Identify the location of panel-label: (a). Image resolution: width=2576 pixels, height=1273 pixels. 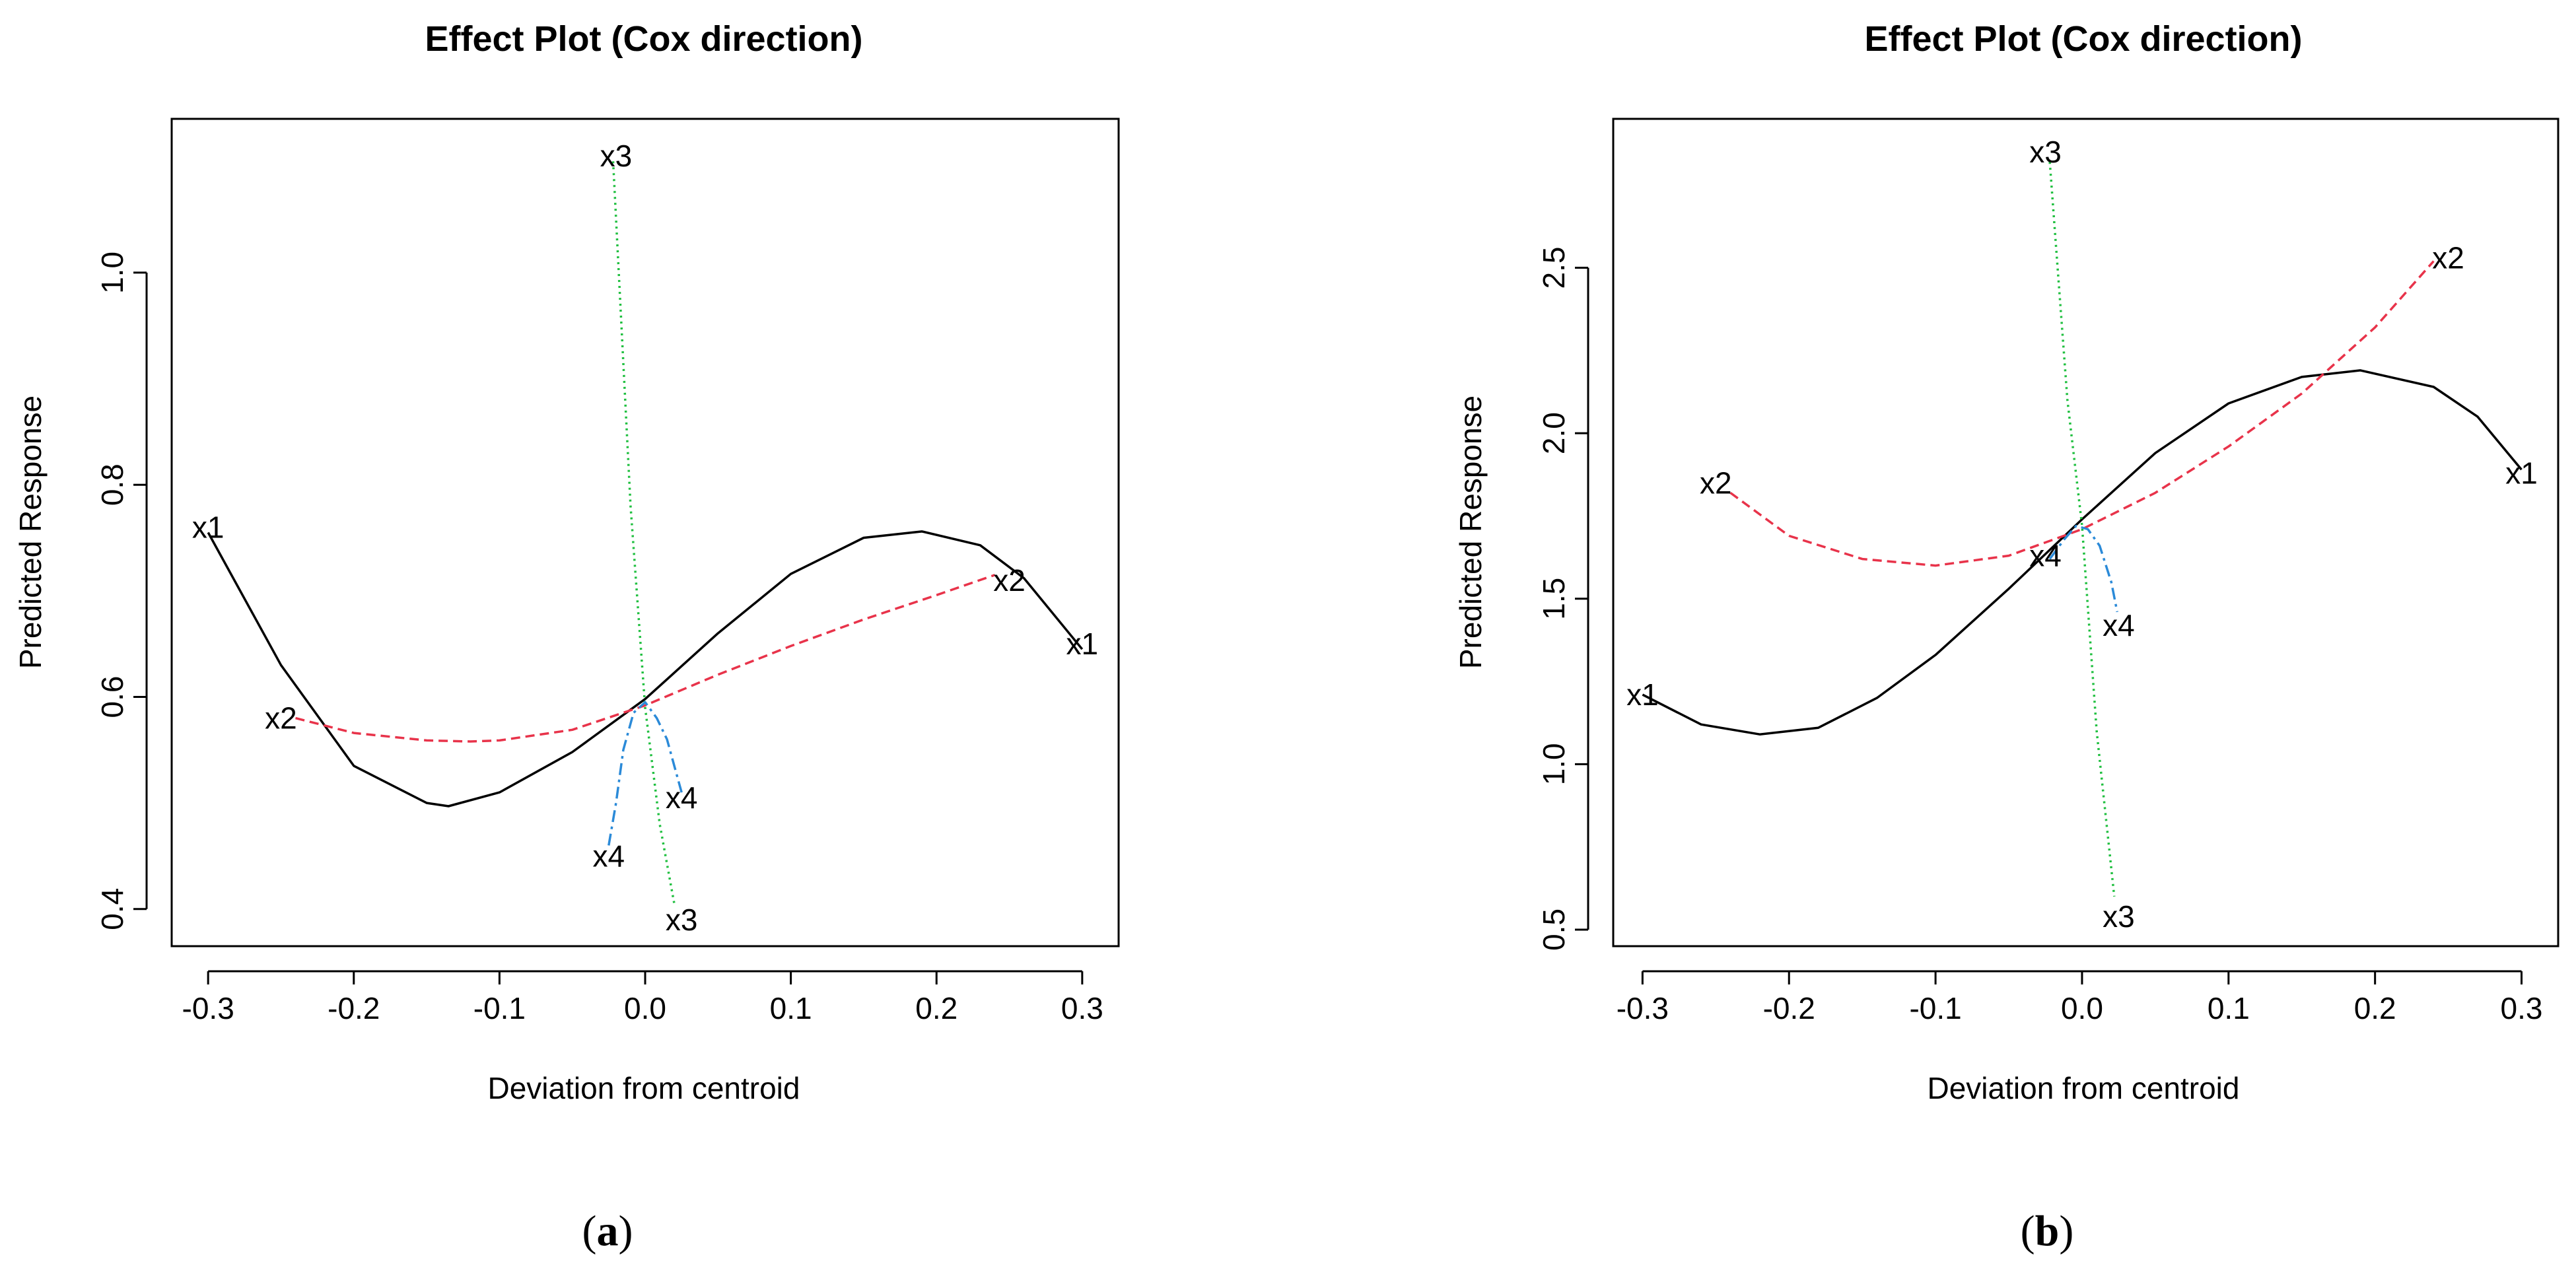
(608, 1231).